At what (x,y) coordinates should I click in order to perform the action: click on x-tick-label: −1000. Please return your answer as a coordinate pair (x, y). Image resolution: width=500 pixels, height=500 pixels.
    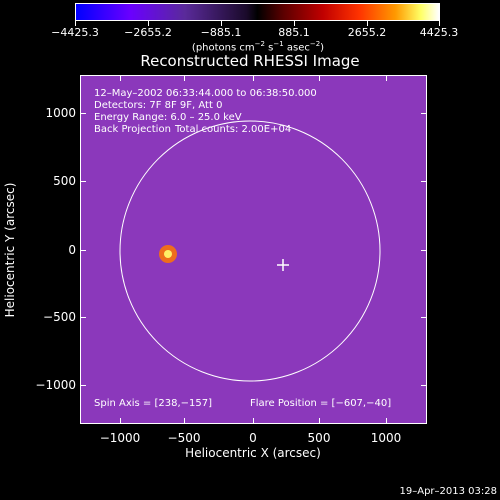
    Looking at the image, I should click on (120, 438).